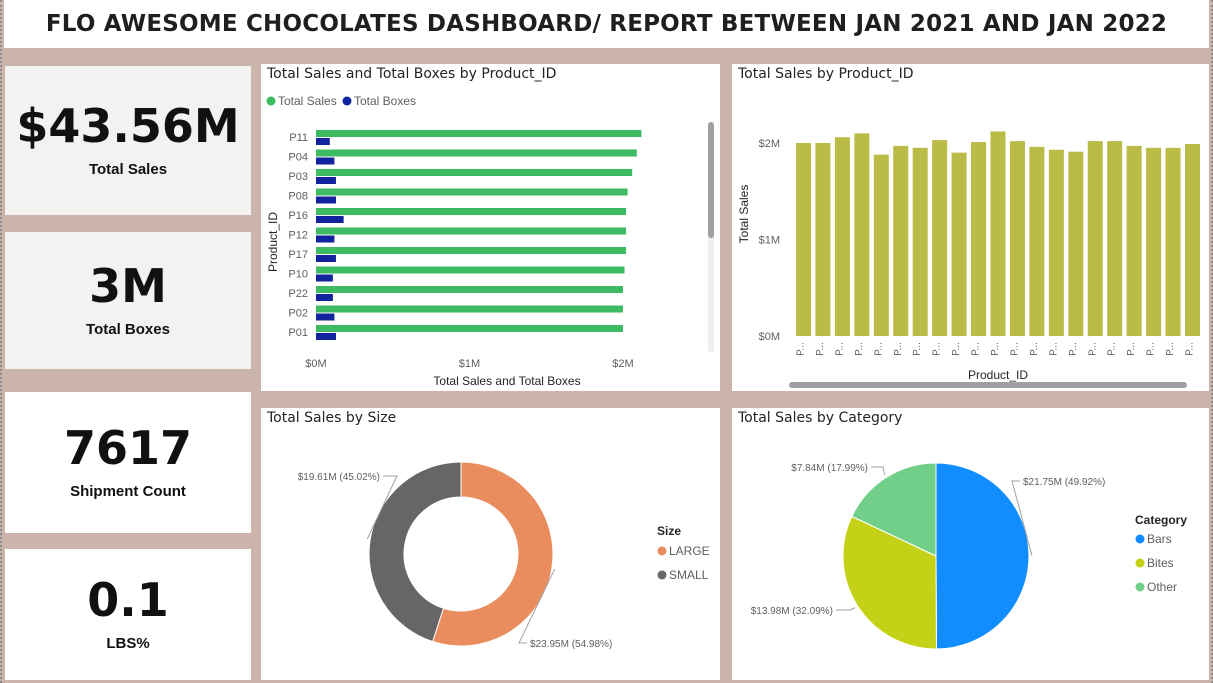 The image size is (1213, 683). I want to click on legend-label-other: Other, so click(1162, 587).